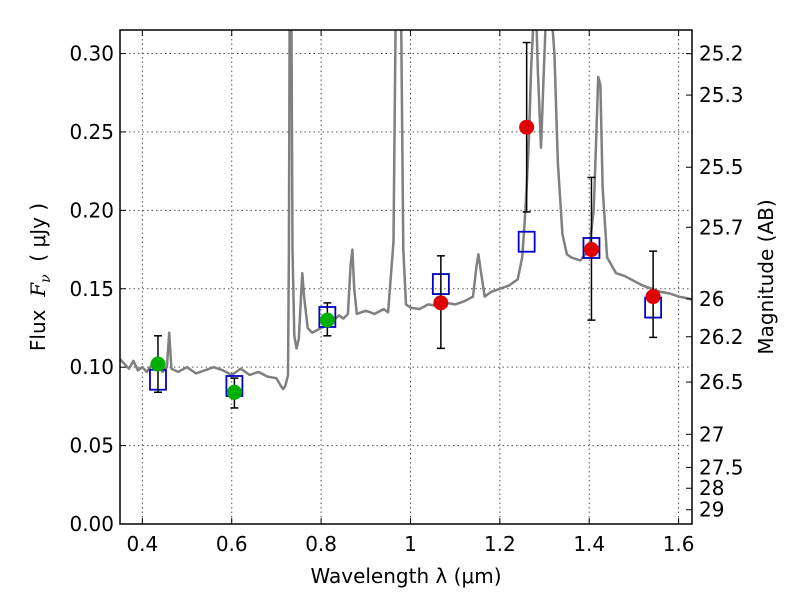 The height and width of the screenshot is (600, 800). What do you see at coordinates (589, 544) in the screenshot?
I see `x-tick-label: 1.4` at bounding box center [589, 544].